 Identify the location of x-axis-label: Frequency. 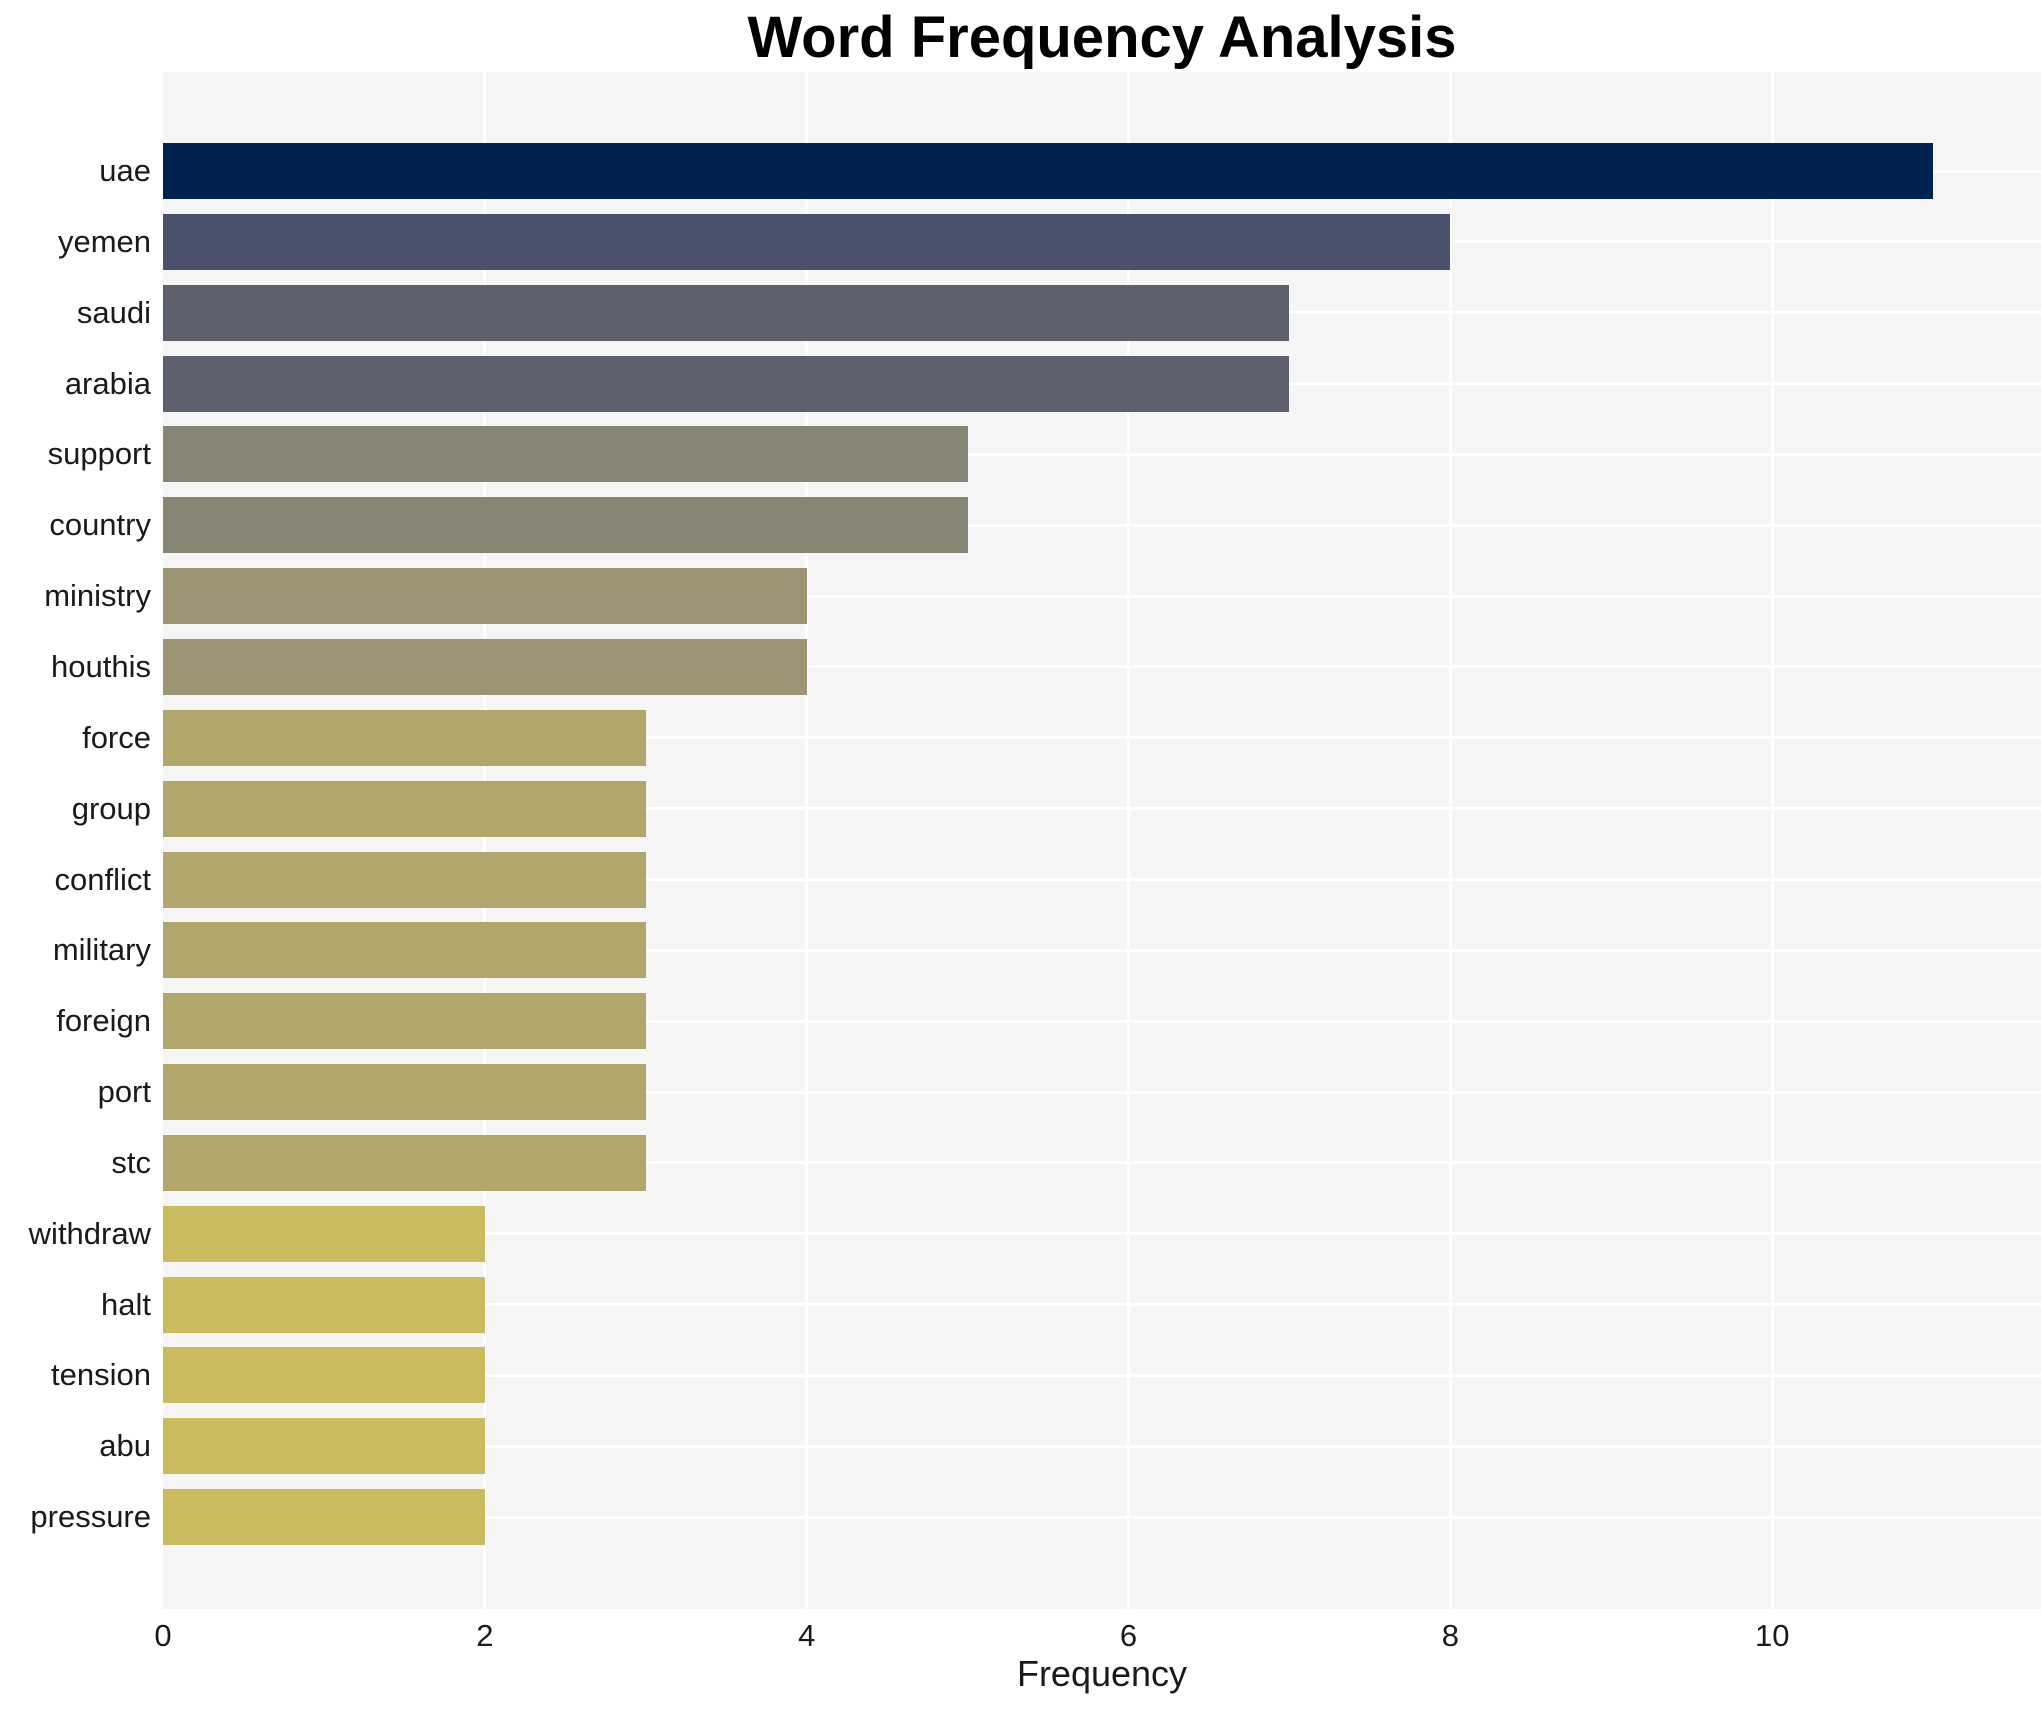
(1102, 1673).